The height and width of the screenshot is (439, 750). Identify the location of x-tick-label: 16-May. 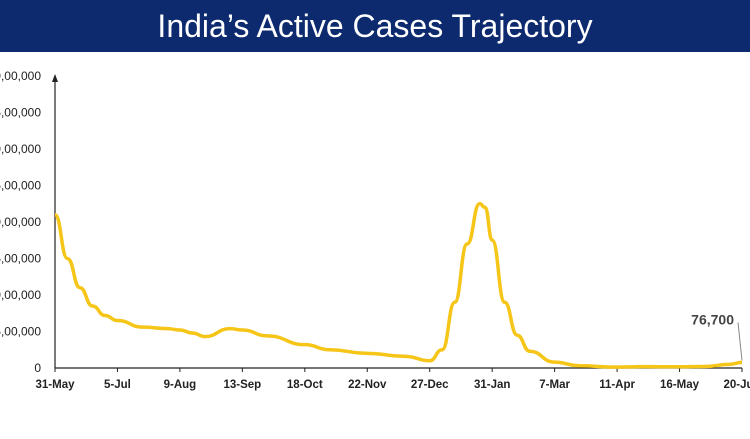
(680, 385).